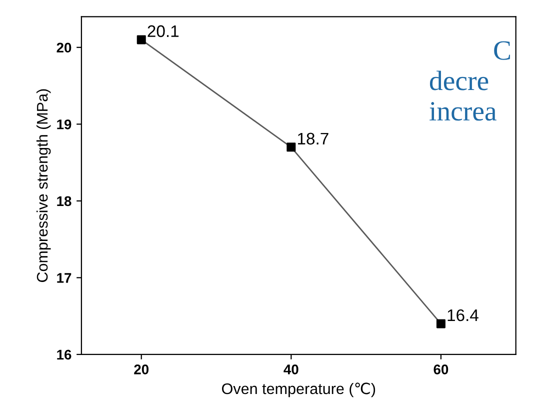 This screenshot has height=417, width=543. What do you see at coordinates (64, 124) in the screenshot?
I see `y-tick-label: 19` at bounding box center [64, 124].